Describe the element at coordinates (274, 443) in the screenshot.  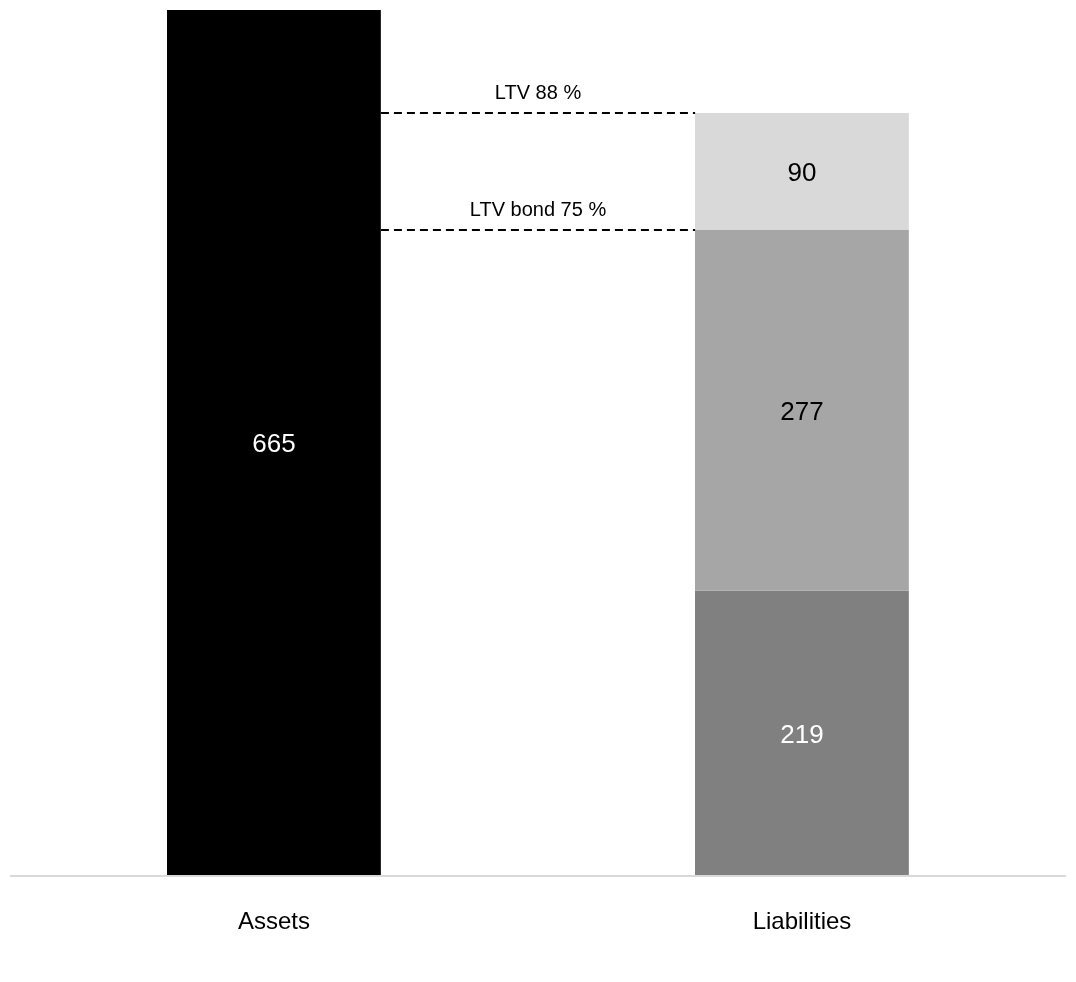
I see `data-label: 665` at that location.